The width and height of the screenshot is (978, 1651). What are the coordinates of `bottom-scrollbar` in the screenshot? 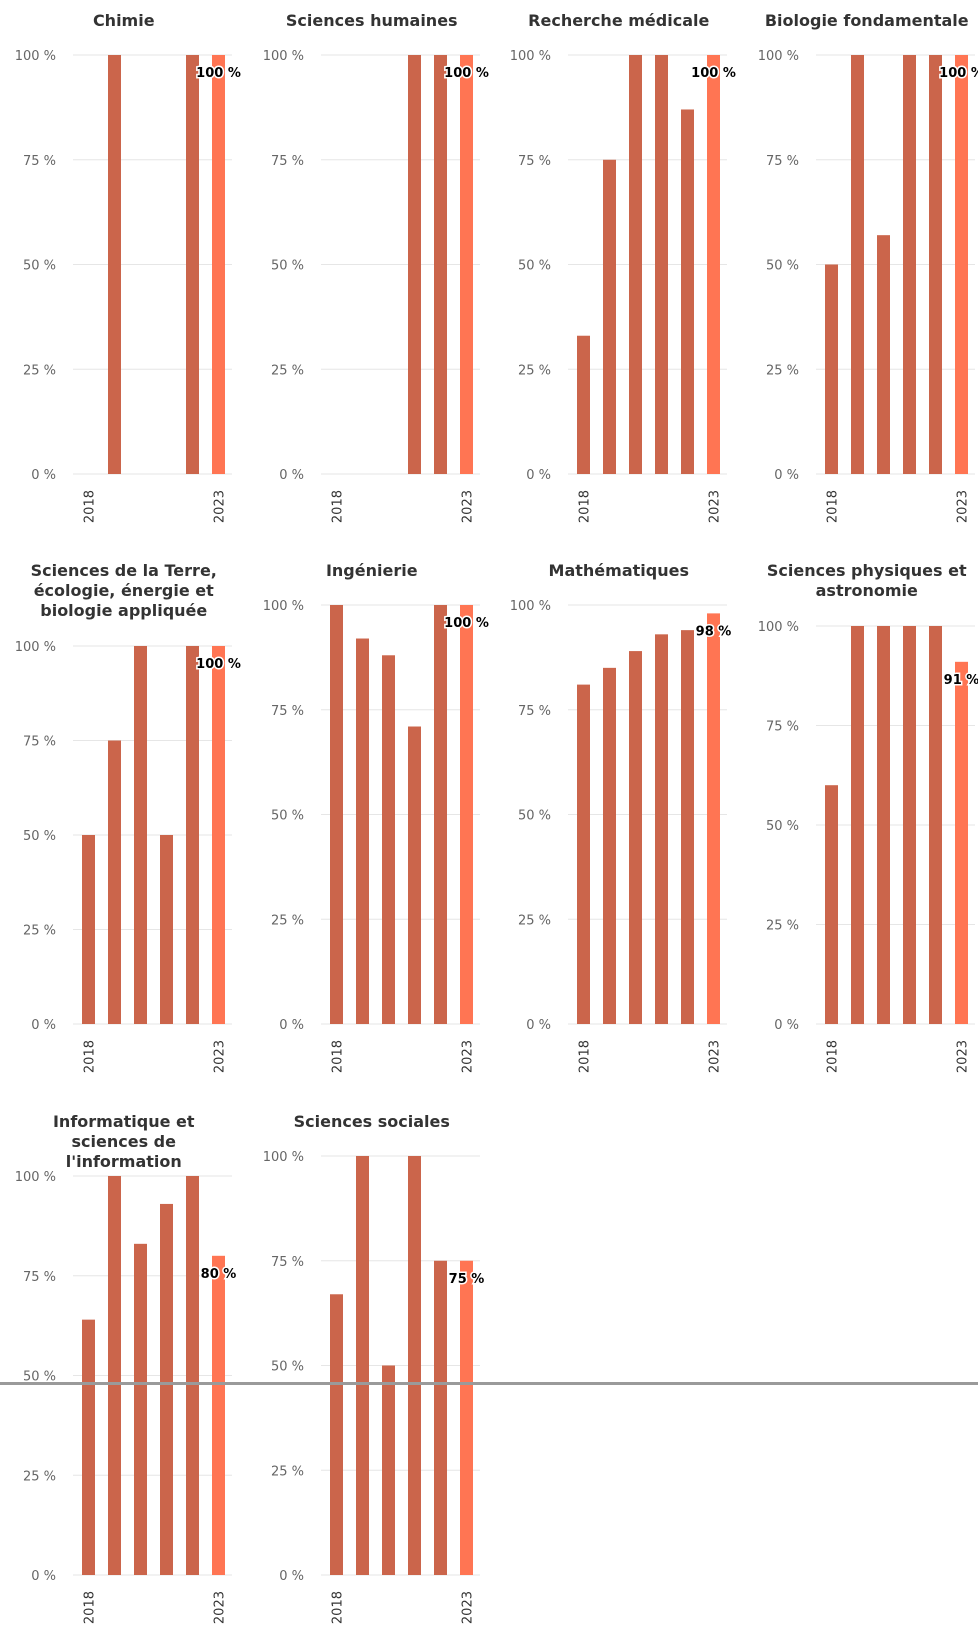 It's located at (489, 1383).